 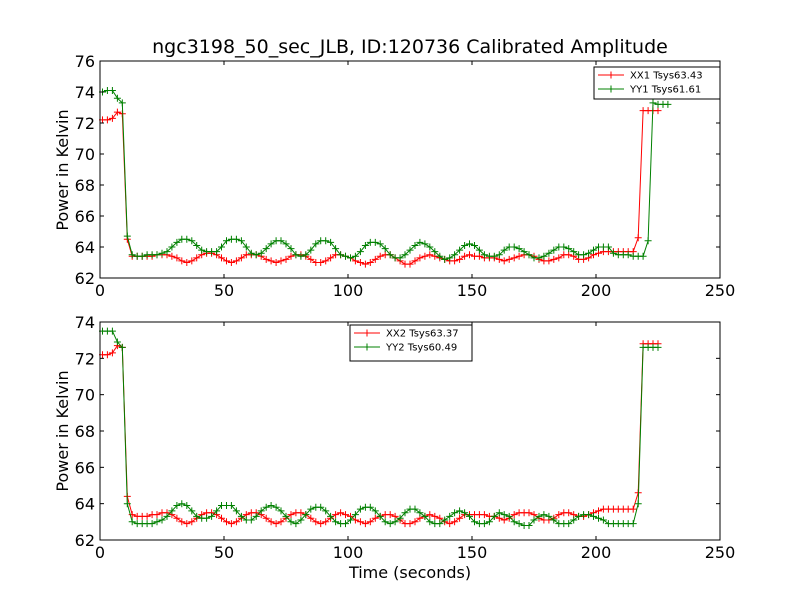 I want to click on y-tick-label-top: 72, so click(x=85, y=123).